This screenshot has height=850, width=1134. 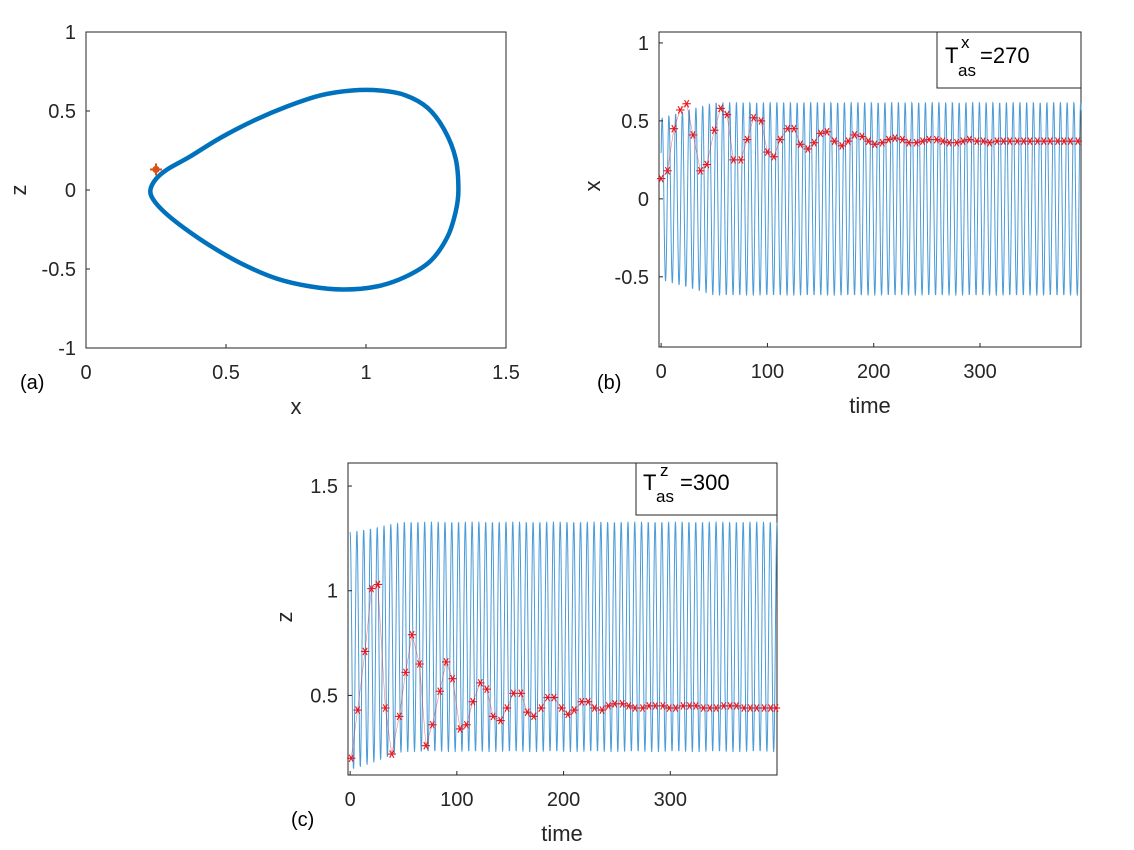 I want to click on x-tick-label: 300, so click(x=979, y=372).